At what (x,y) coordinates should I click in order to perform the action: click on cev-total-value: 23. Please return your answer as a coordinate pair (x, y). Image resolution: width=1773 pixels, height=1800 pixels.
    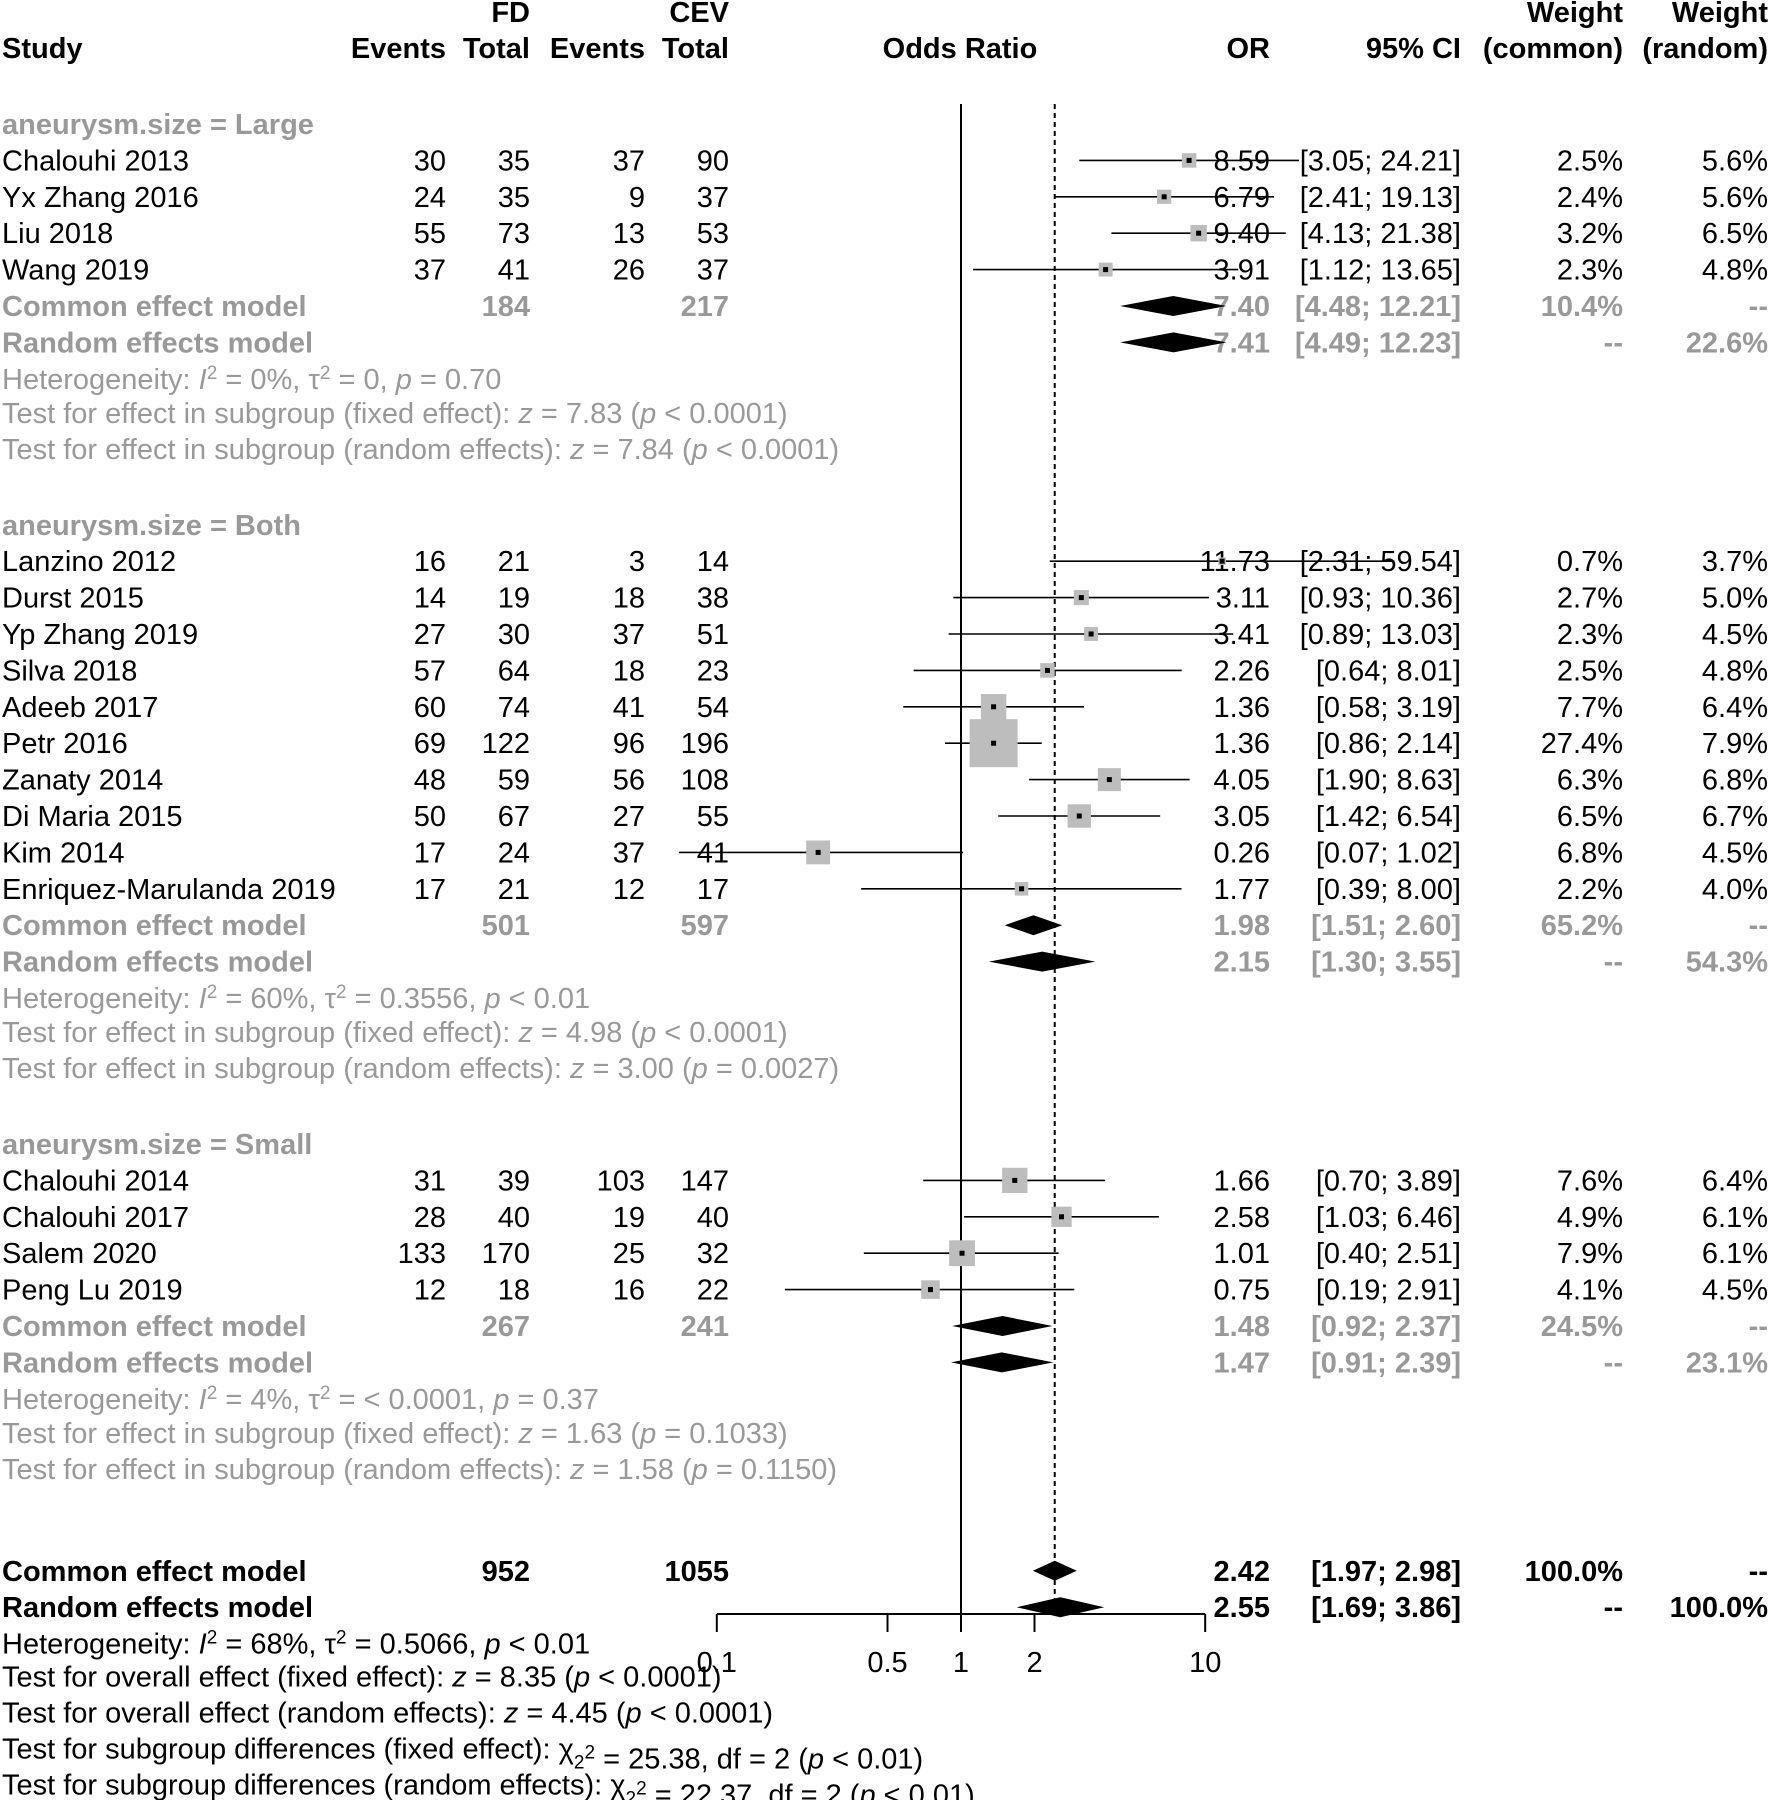
    Looking at the image, I should click on (713, 671).